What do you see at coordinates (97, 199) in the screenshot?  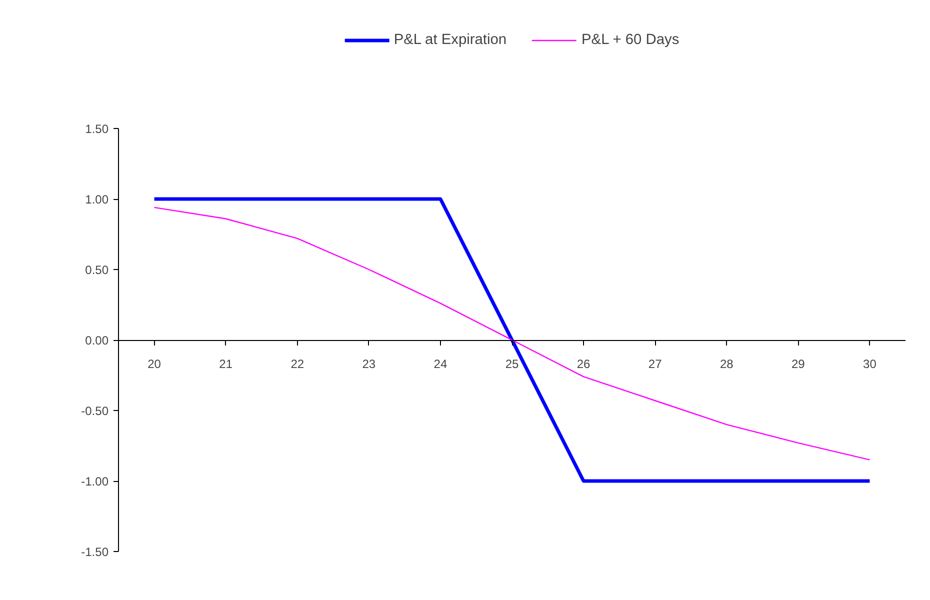 I see `y-tick-label: 1.00` at bounding box center [97, 199].